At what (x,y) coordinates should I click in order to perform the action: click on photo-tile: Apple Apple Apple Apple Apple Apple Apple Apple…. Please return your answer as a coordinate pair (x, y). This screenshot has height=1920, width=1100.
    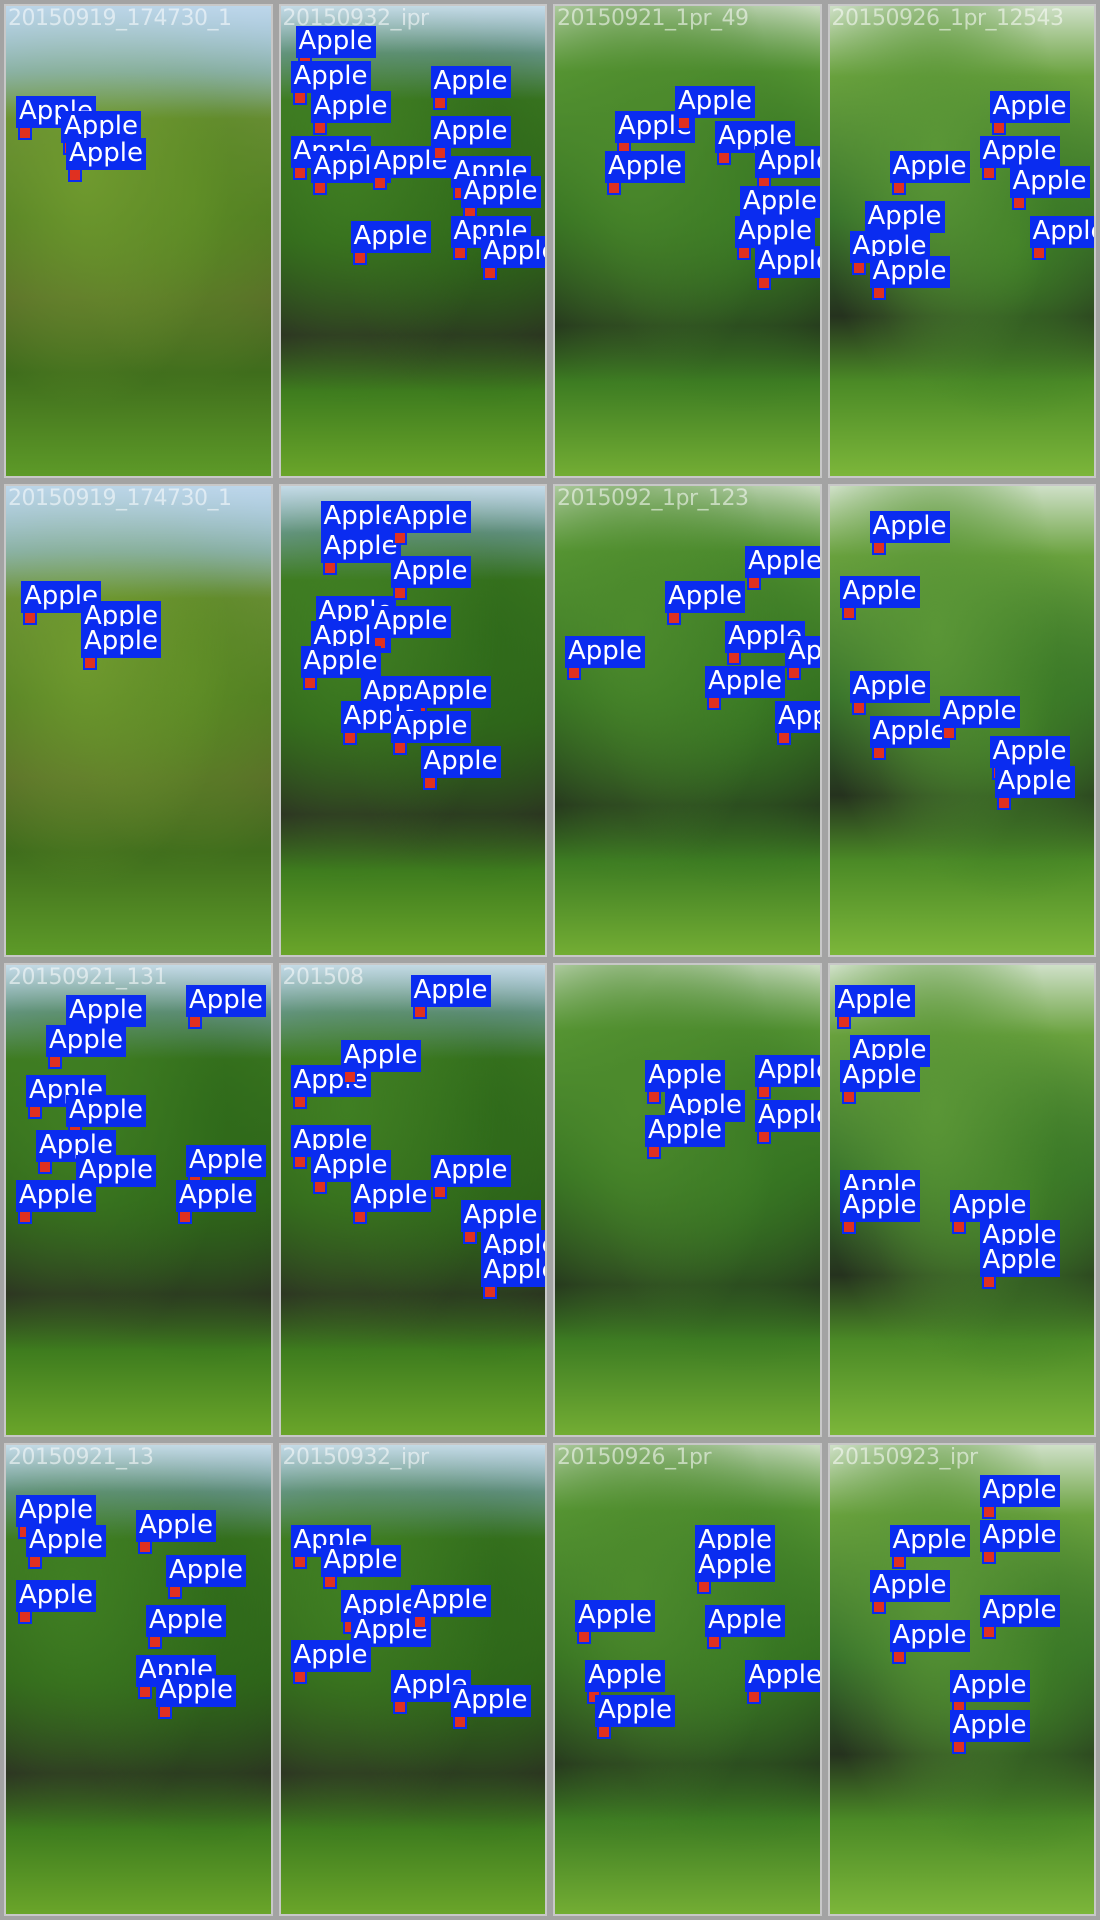
    Looking at the image, I should click on (412, 720).